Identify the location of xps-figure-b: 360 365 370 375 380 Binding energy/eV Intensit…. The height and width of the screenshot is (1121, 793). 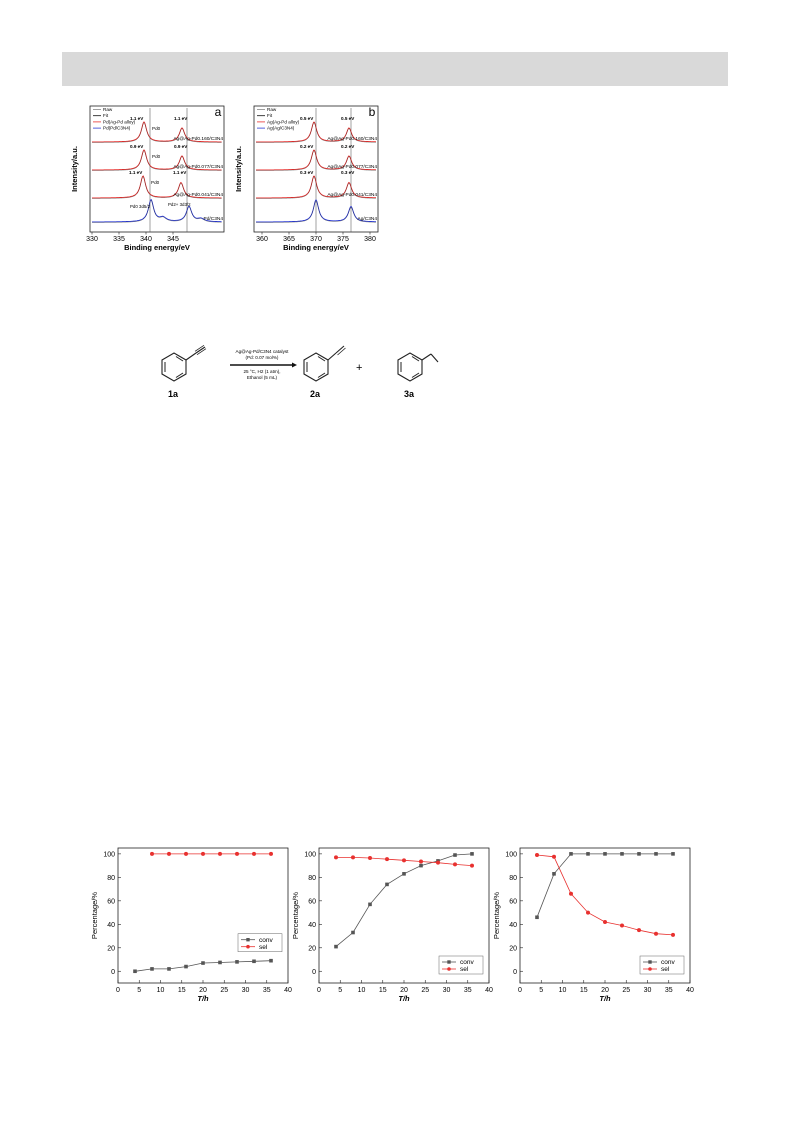
(306, 178).